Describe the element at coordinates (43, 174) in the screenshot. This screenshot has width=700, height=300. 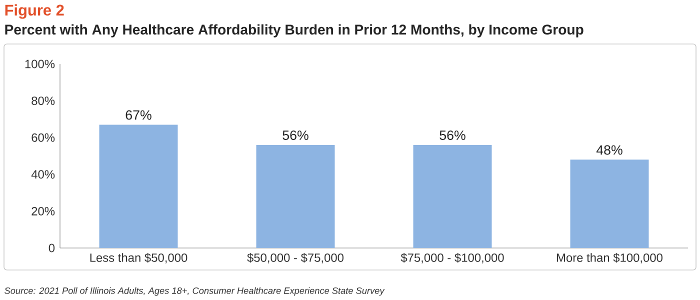
I see `y-tick-label: 40%` at that location.